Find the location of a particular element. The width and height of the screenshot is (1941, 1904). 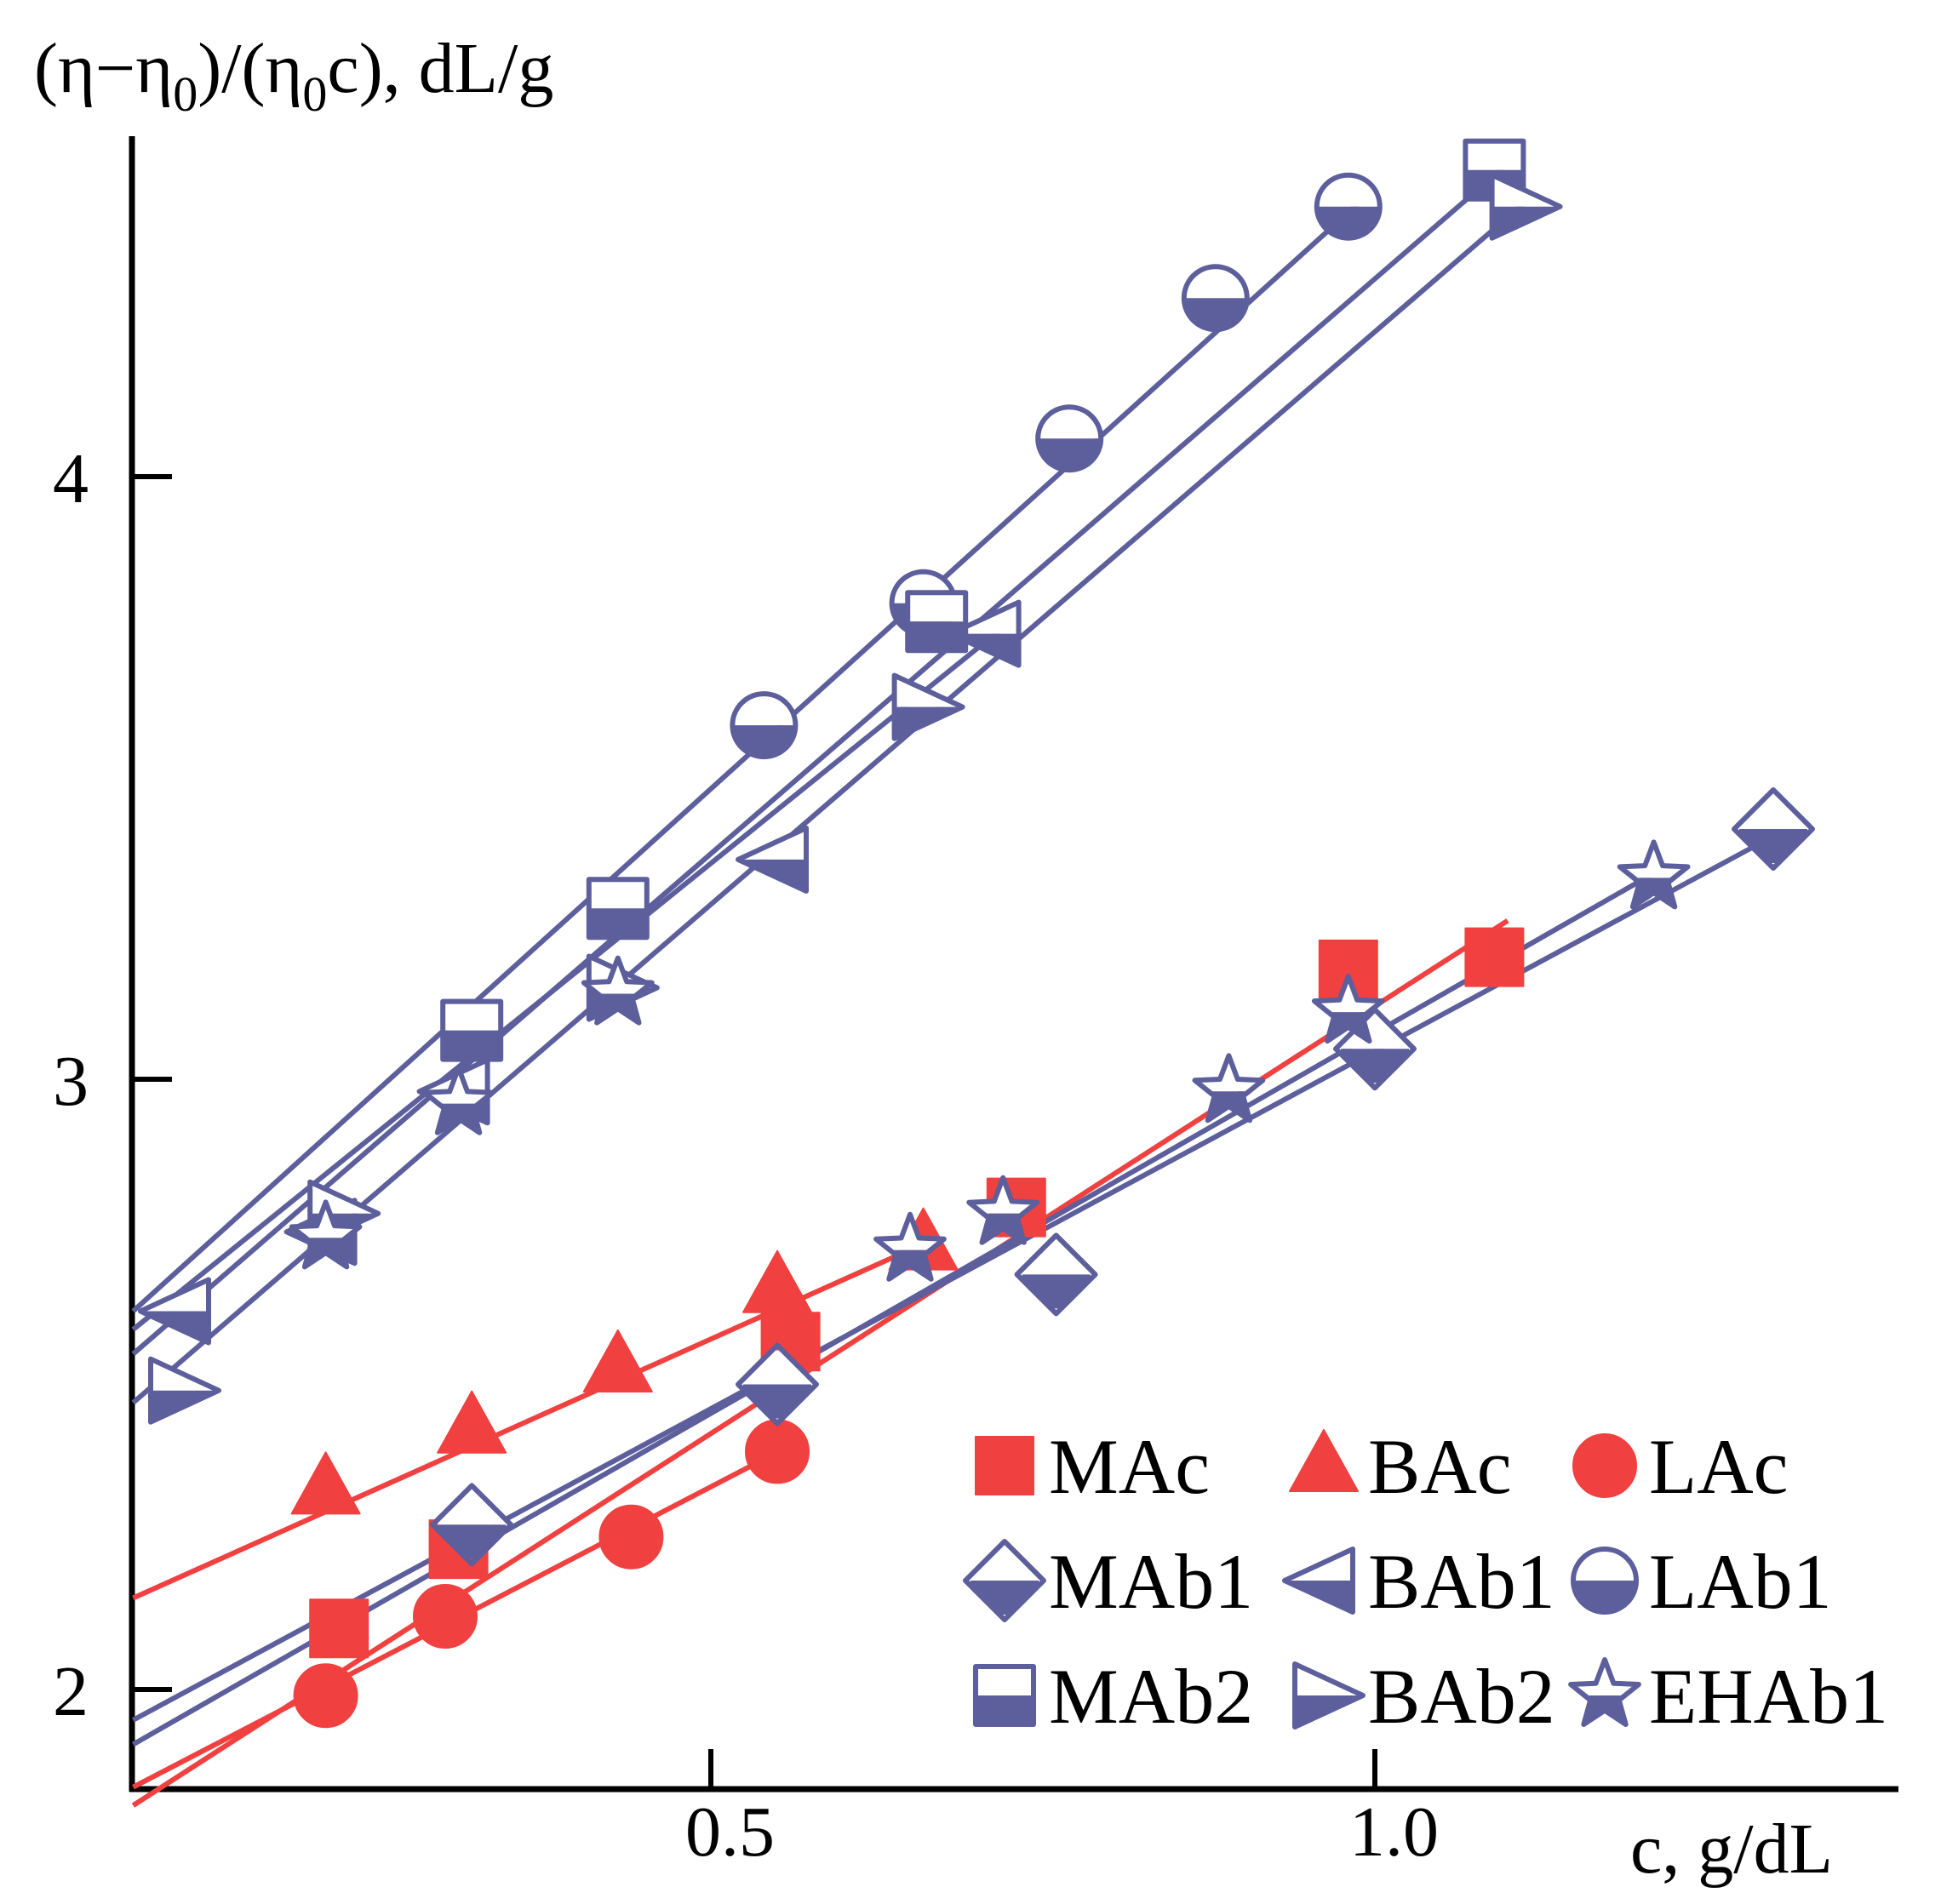

legend-label-LAb1: LAb1 is located at coordinates (1740, 1581).